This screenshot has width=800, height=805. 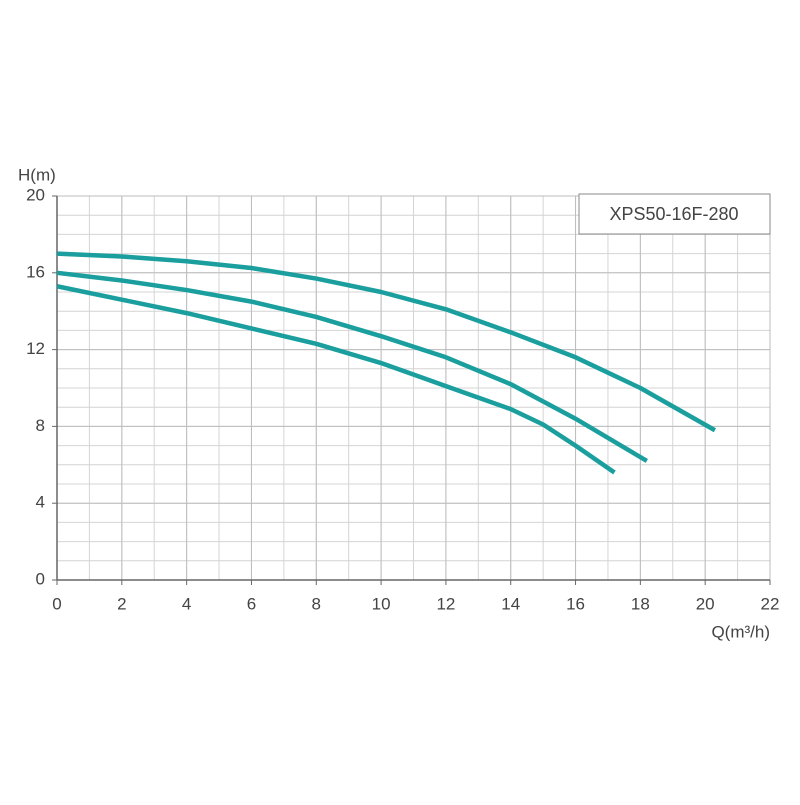 What do you see at coordinates (510, 603) in the screenshot?
I see `x-tick-label: 14` at bounding box center [510, 603].